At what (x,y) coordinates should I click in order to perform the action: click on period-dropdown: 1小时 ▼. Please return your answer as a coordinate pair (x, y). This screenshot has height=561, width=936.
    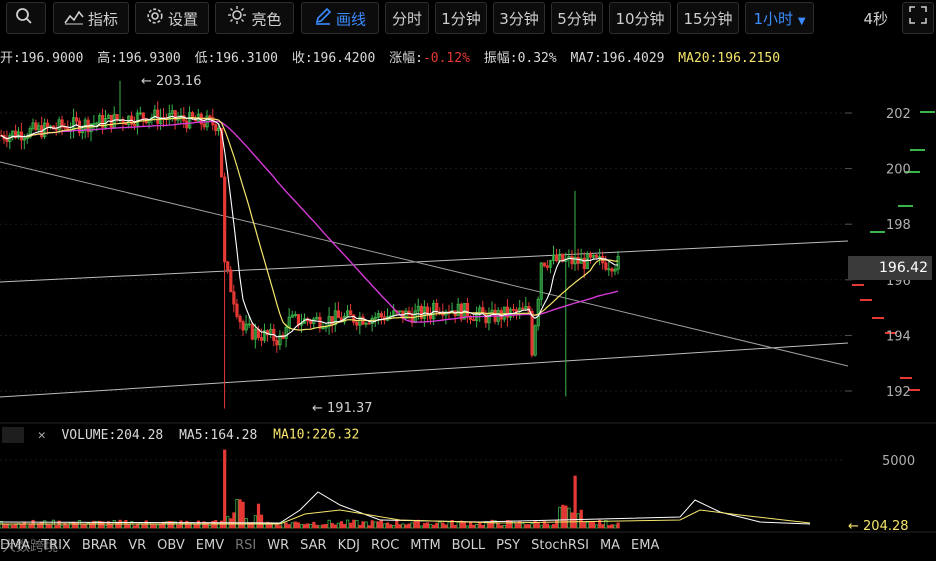
    Looking at the image, I should click on (779, 18).